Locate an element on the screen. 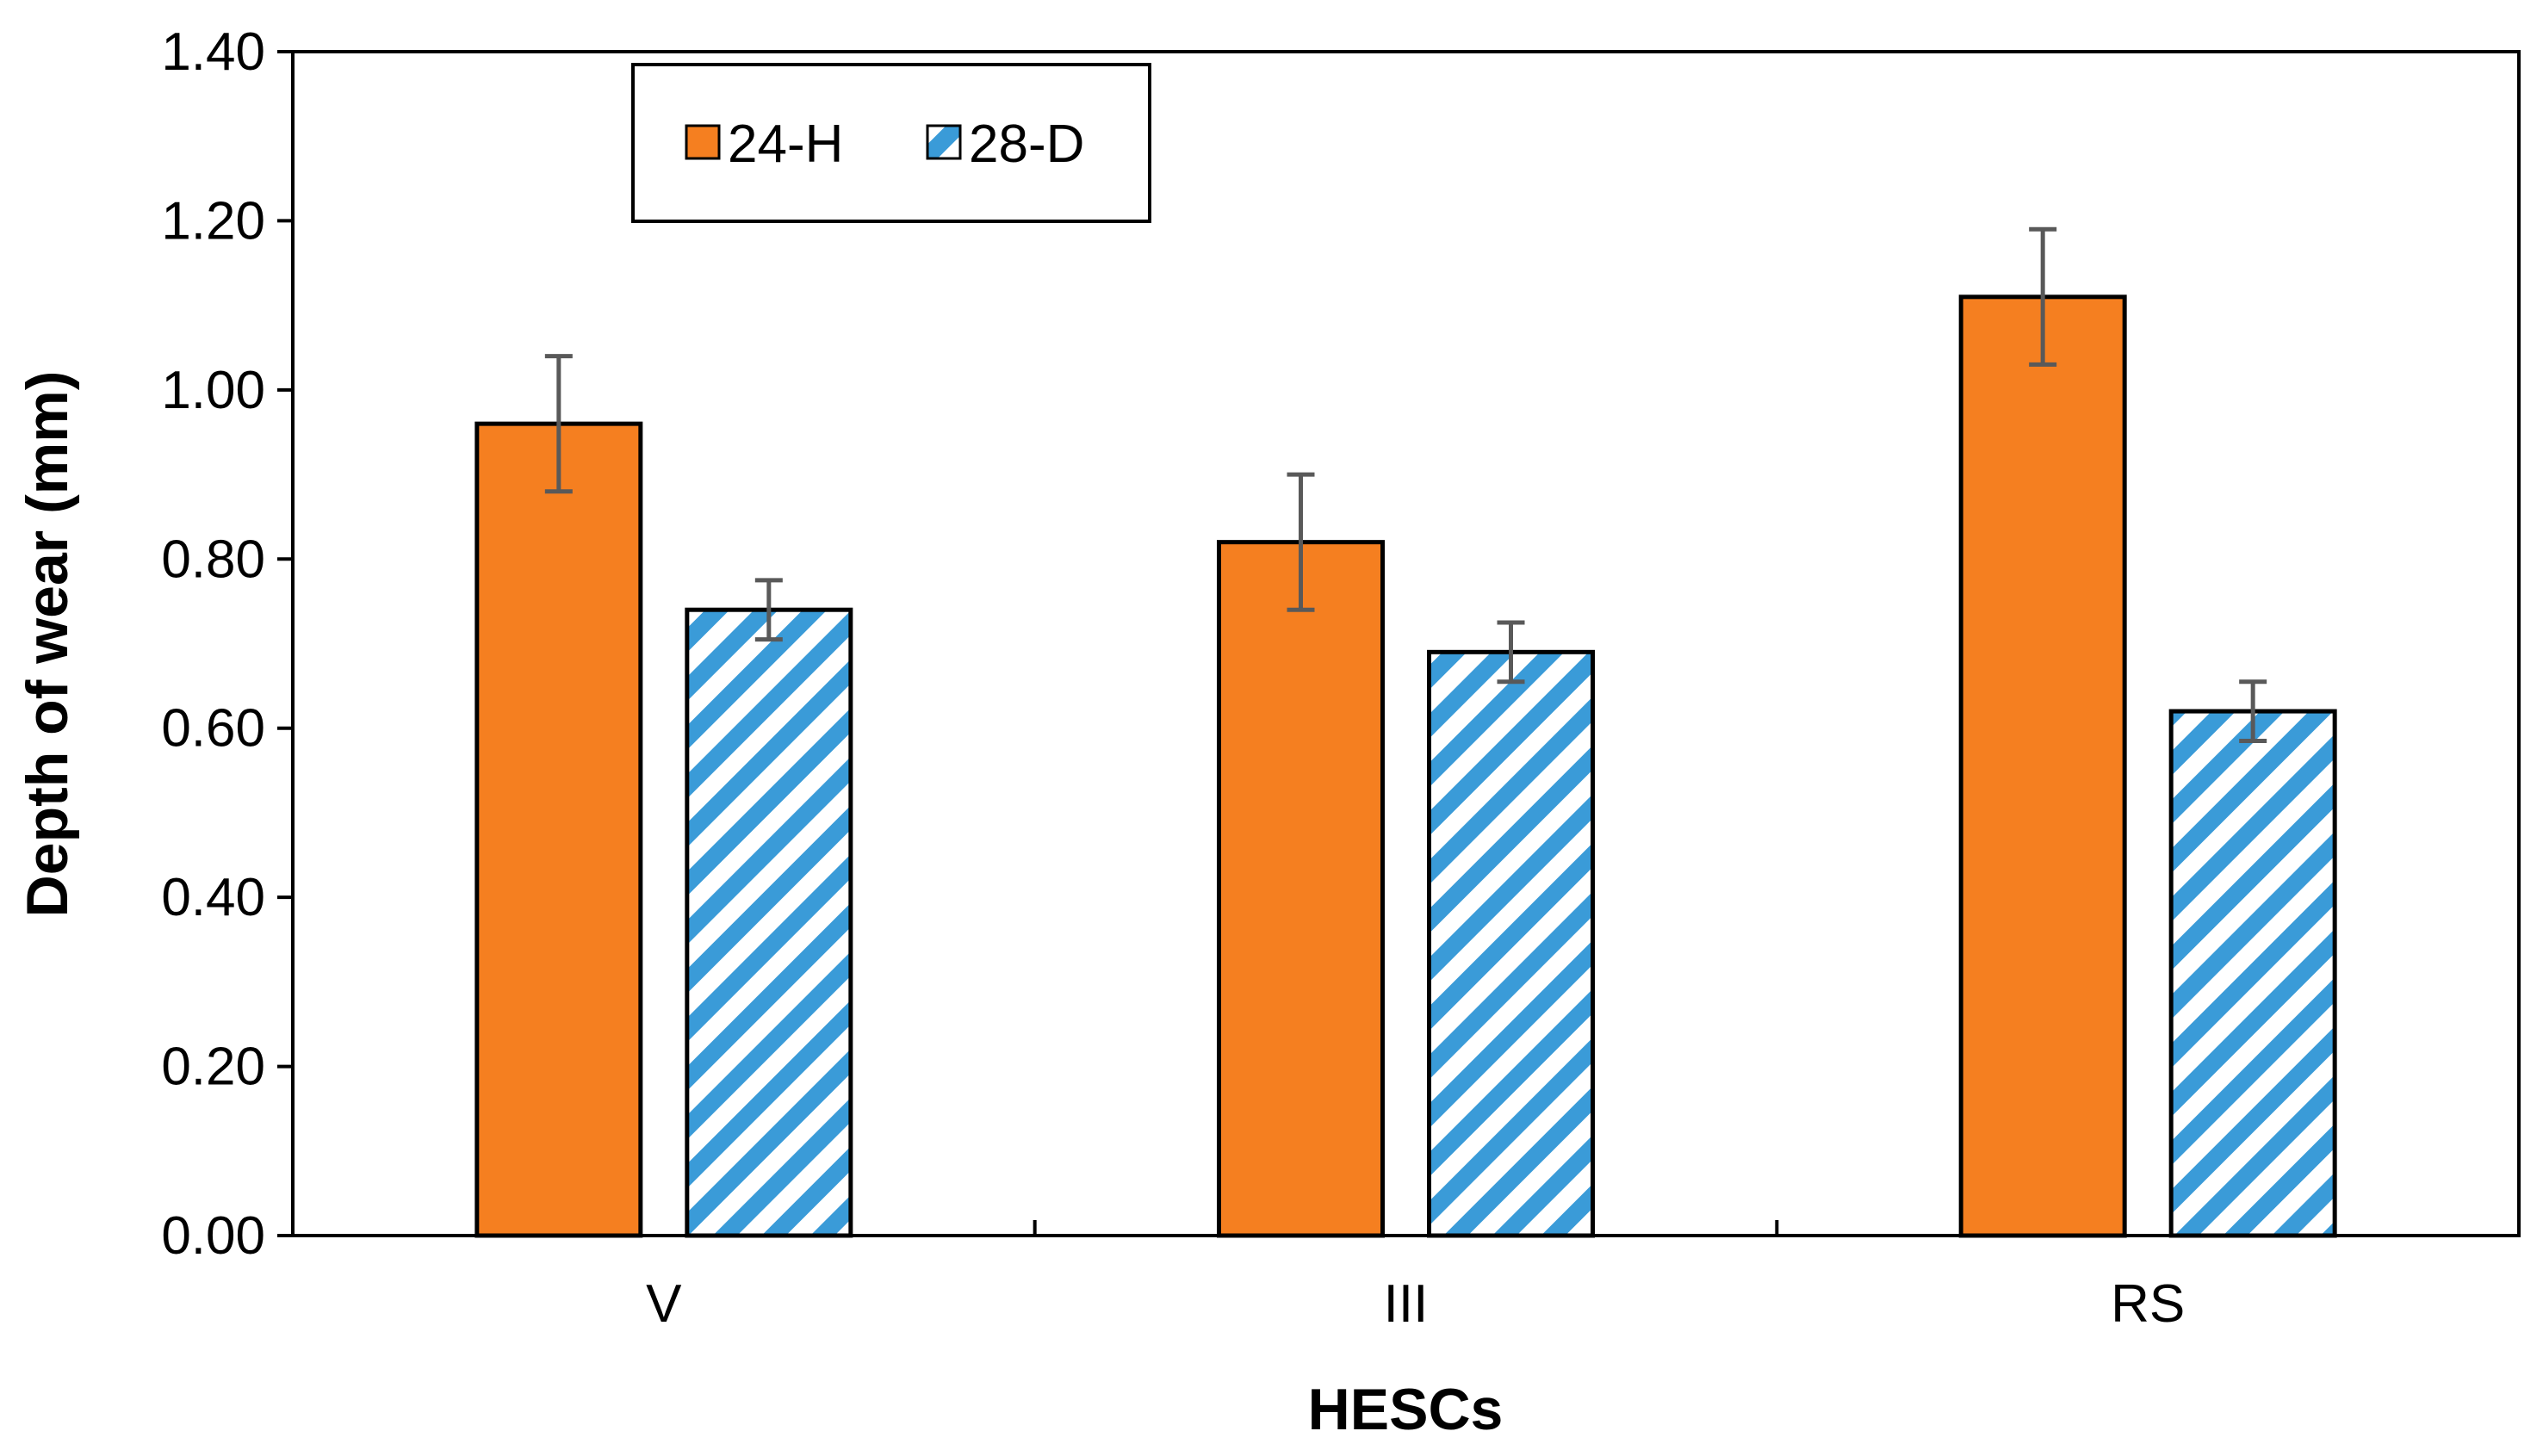  bar-24-h-rs is located at coordinates (2042, 766).